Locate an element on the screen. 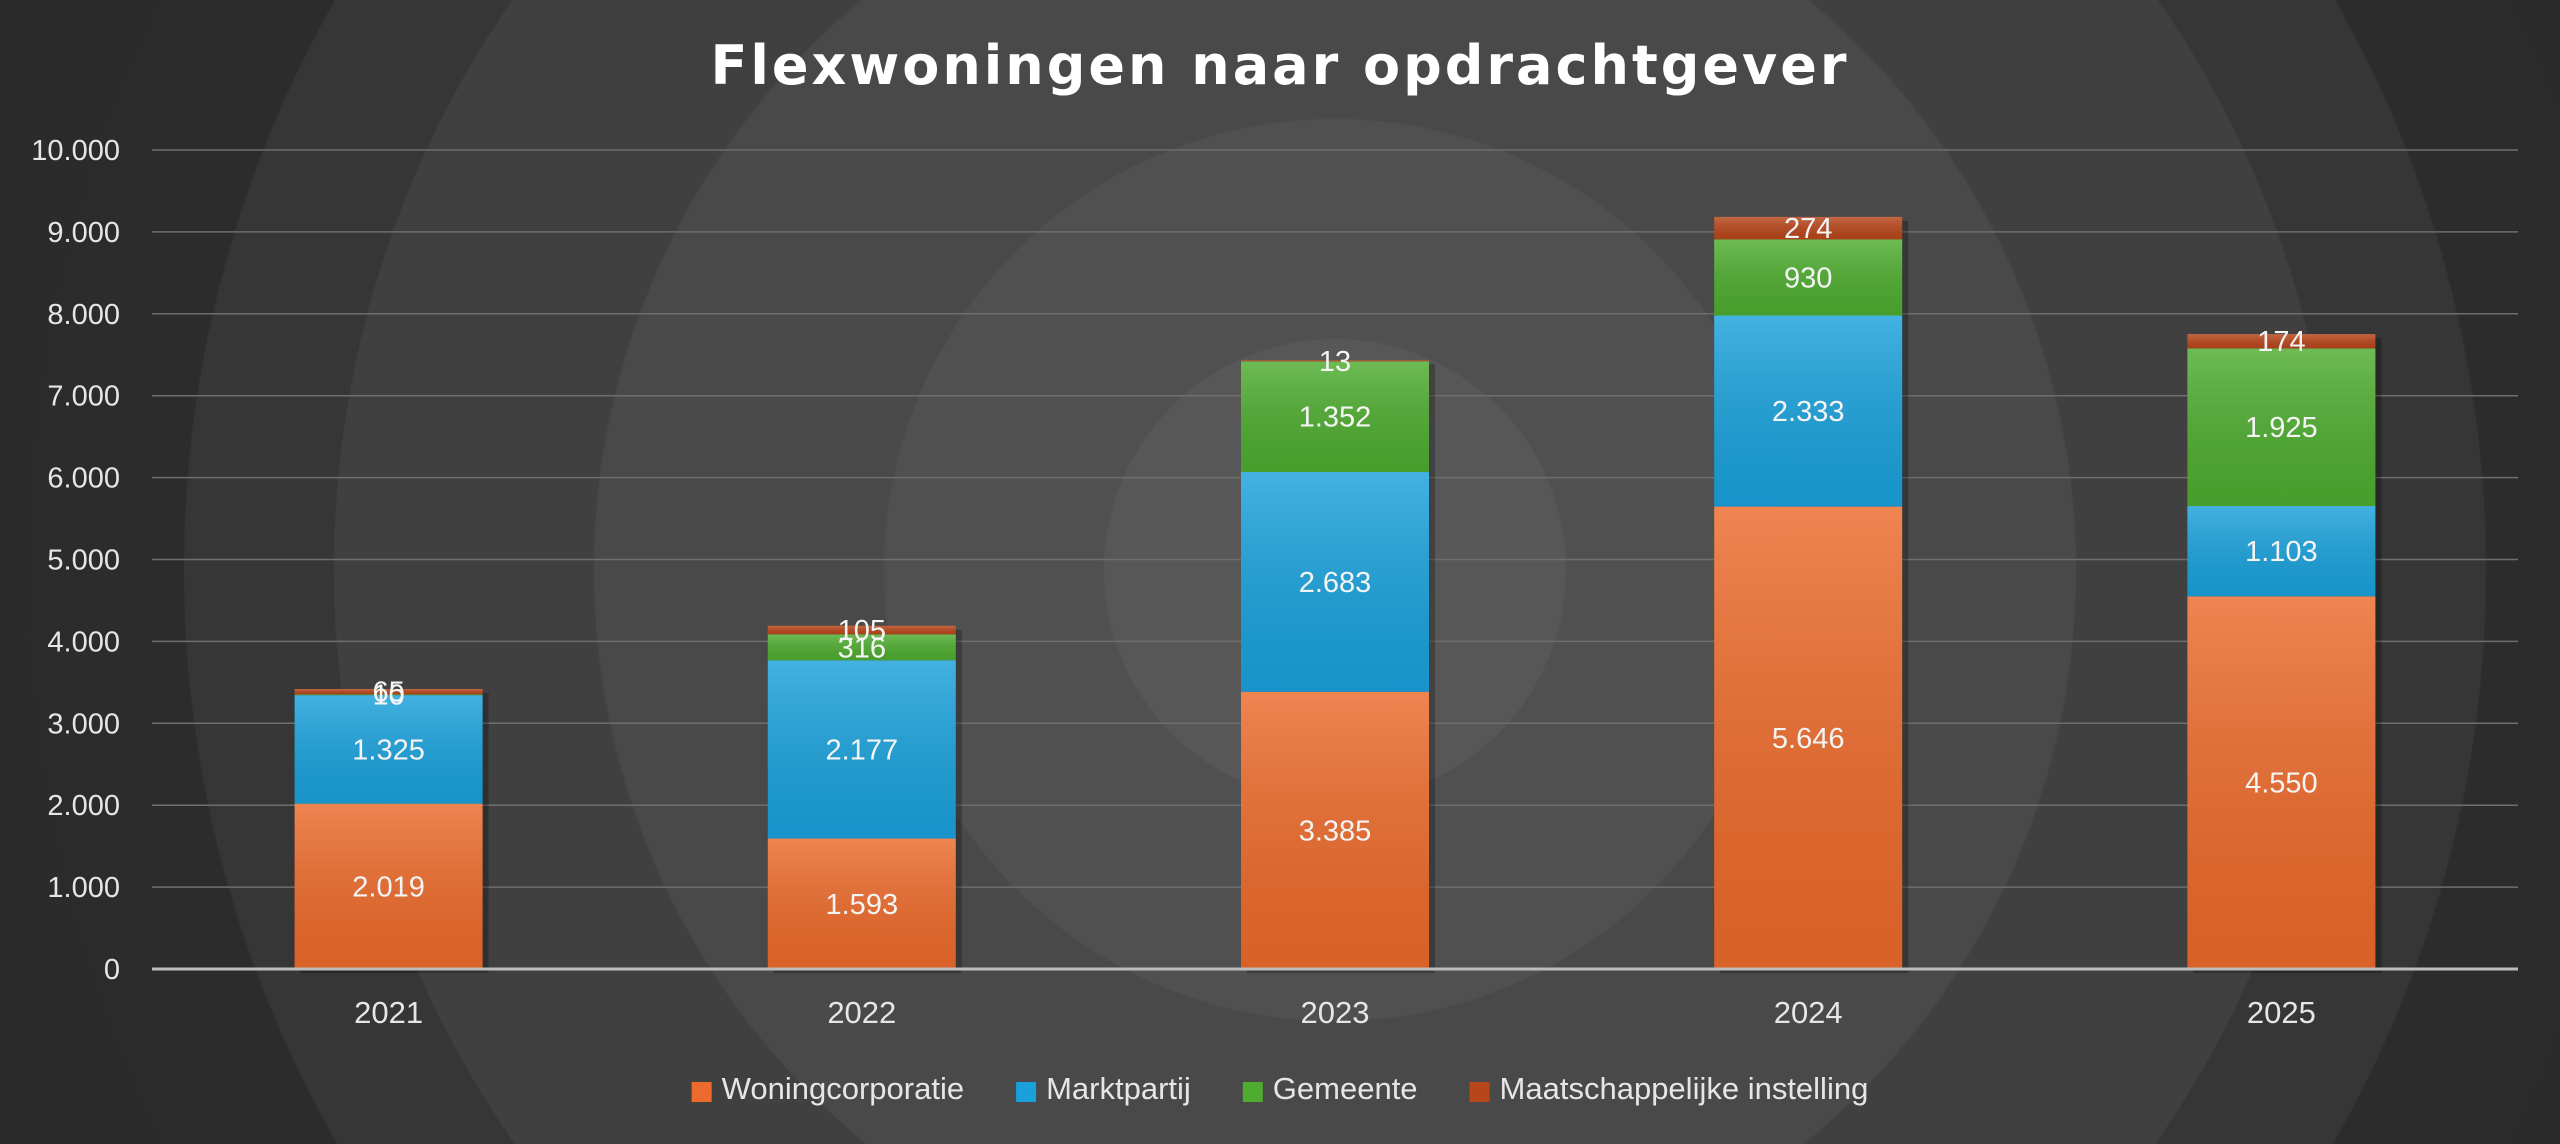 The height and width of the screenshot is (1144, 2560). data-label: 2.333 is located at coordinates (1808, 412).